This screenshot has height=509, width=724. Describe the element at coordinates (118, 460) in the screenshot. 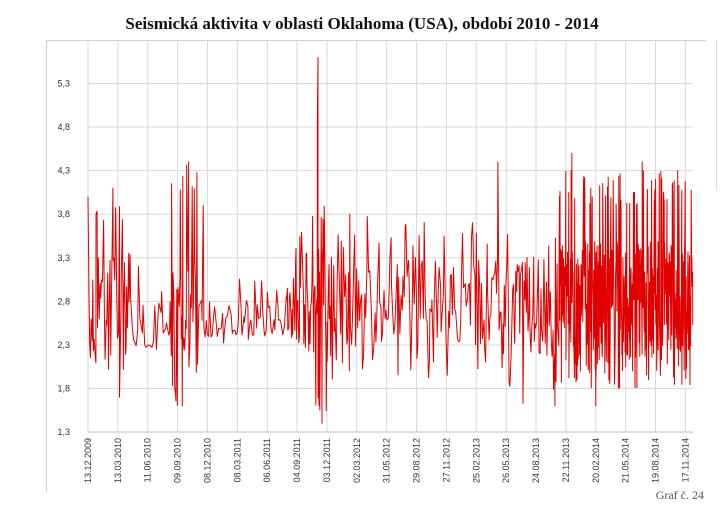

I see `x-tick-label: 13.03.2010` at that location.